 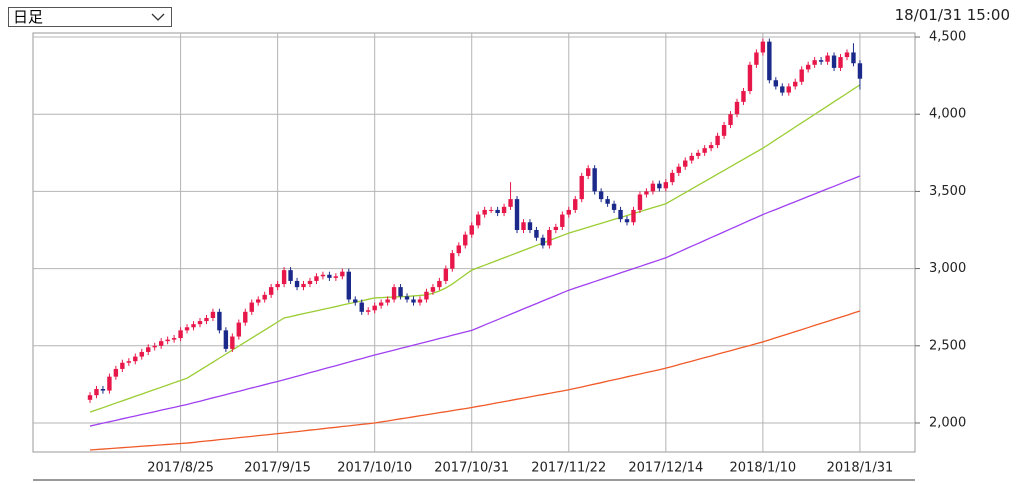 What do you see at coordinates (947, 114) in the screenshot?
I see `y-tick-label: 4,000` at bounding box center [947, 114].